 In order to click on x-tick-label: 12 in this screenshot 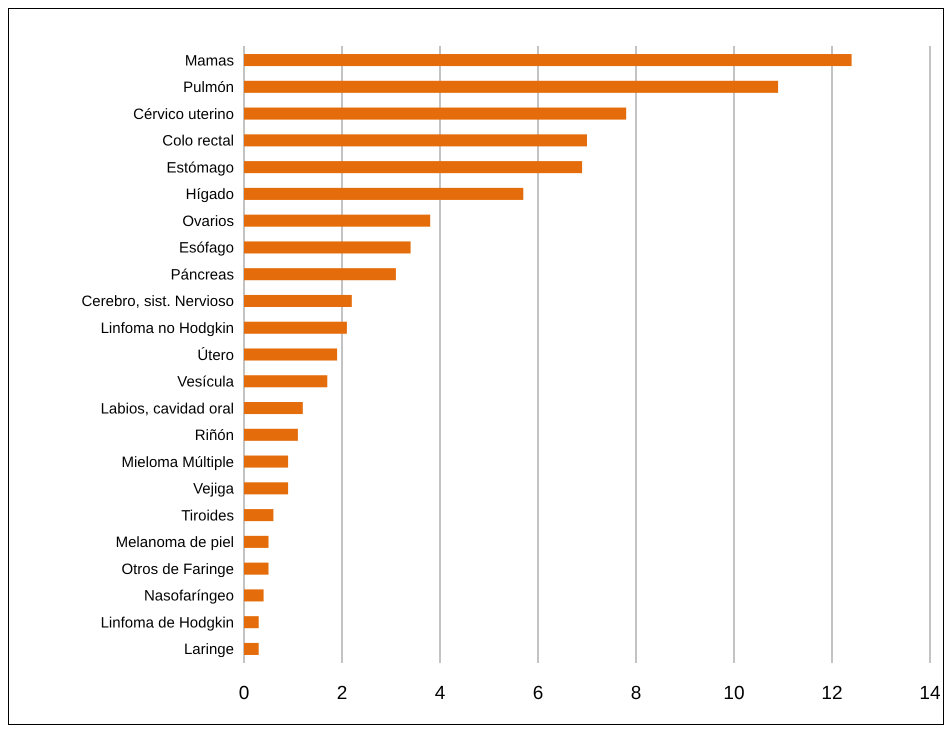, I will do `click(832, 693)`.